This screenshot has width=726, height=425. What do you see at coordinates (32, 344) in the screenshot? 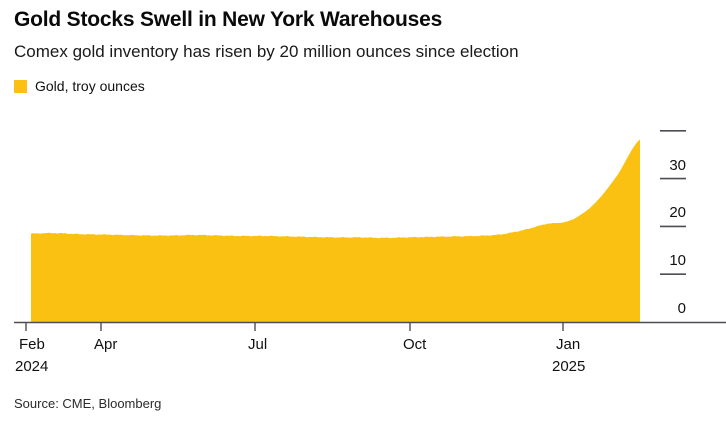
I see `x-tick-label-feb: Feb` at bounding box center [32, 344].